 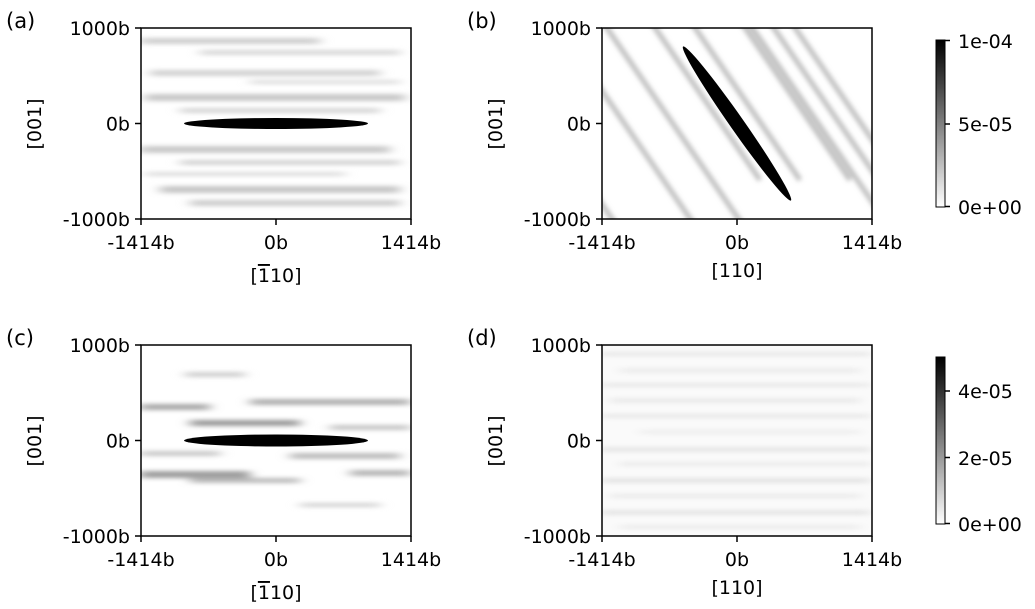 What do you see at coordinates (985, 42) in the screenshot?
I see `colorbar-top-tick-label: 1e-04` at bounding box center [985, 42].